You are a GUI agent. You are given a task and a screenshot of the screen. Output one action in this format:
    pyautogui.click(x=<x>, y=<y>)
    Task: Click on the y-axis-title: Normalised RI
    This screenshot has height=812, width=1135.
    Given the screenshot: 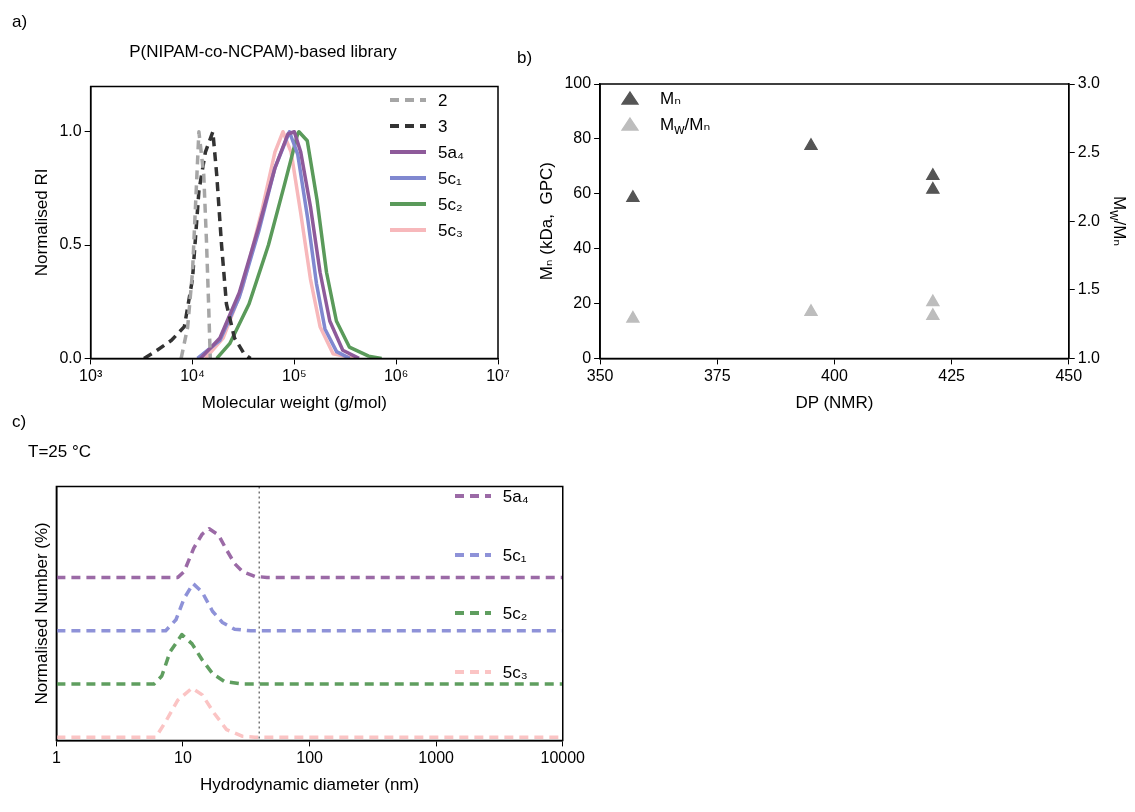 What is the action you would take?
    pyautogui.click(x=41, y=222)
    